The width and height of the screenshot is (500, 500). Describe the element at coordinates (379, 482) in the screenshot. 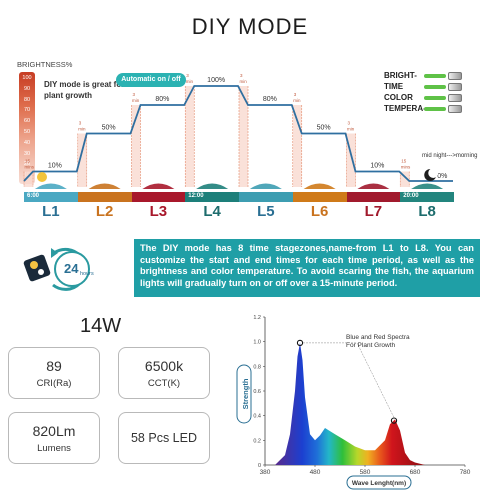

I see `x-axis-label-box: Wave Lenght(nm)` at that location.